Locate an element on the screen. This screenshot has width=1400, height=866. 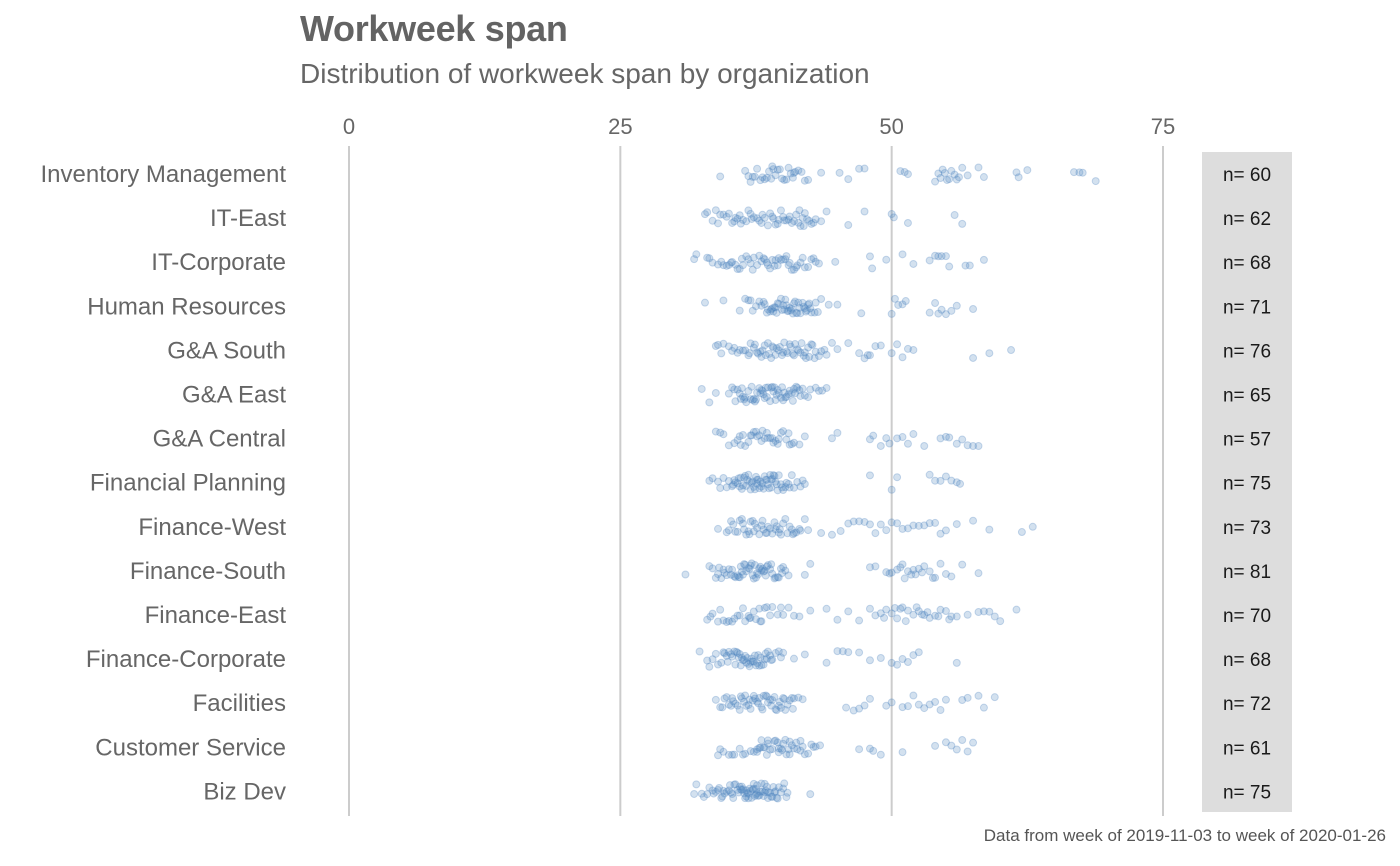
count-label: n= 61 is located at coordinates (1247, 748).